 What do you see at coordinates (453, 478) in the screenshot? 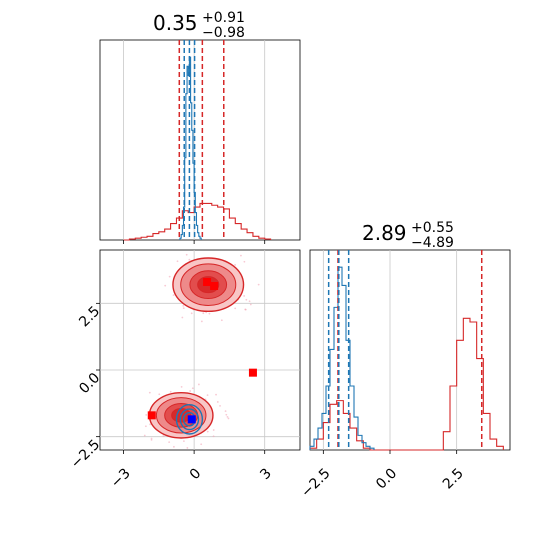
I see `x-tick-label: 2.5` at bounding box center [453, 478].